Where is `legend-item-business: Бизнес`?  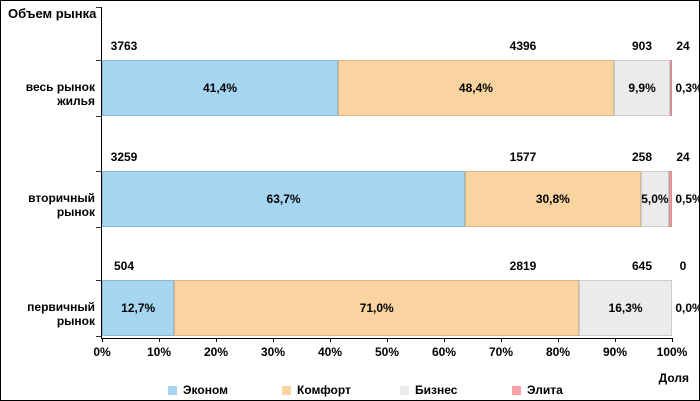
legend-item-business: Бизнес is located at coordinates (428, 390).